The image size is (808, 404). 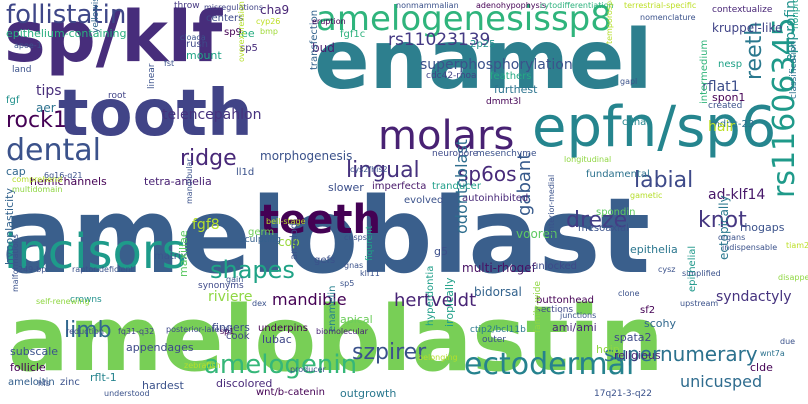 What do you see at coordinates (221, 286) in the screenshot?
I see `word: synonyms` at bounding box center [221, 286].